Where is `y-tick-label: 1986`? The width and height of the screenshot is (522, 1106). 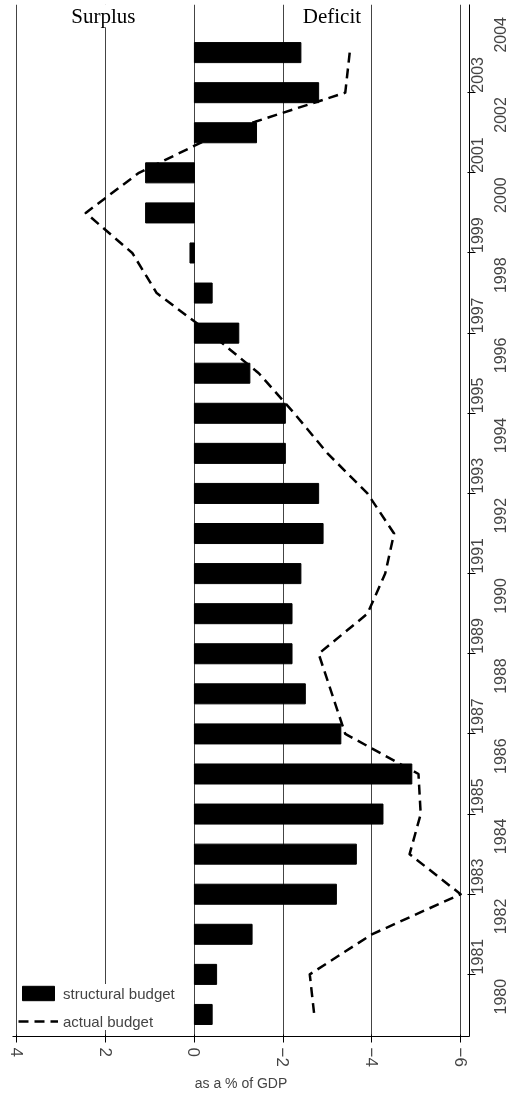 y-tick-label: 1986 is located at coordinates (501, 756).